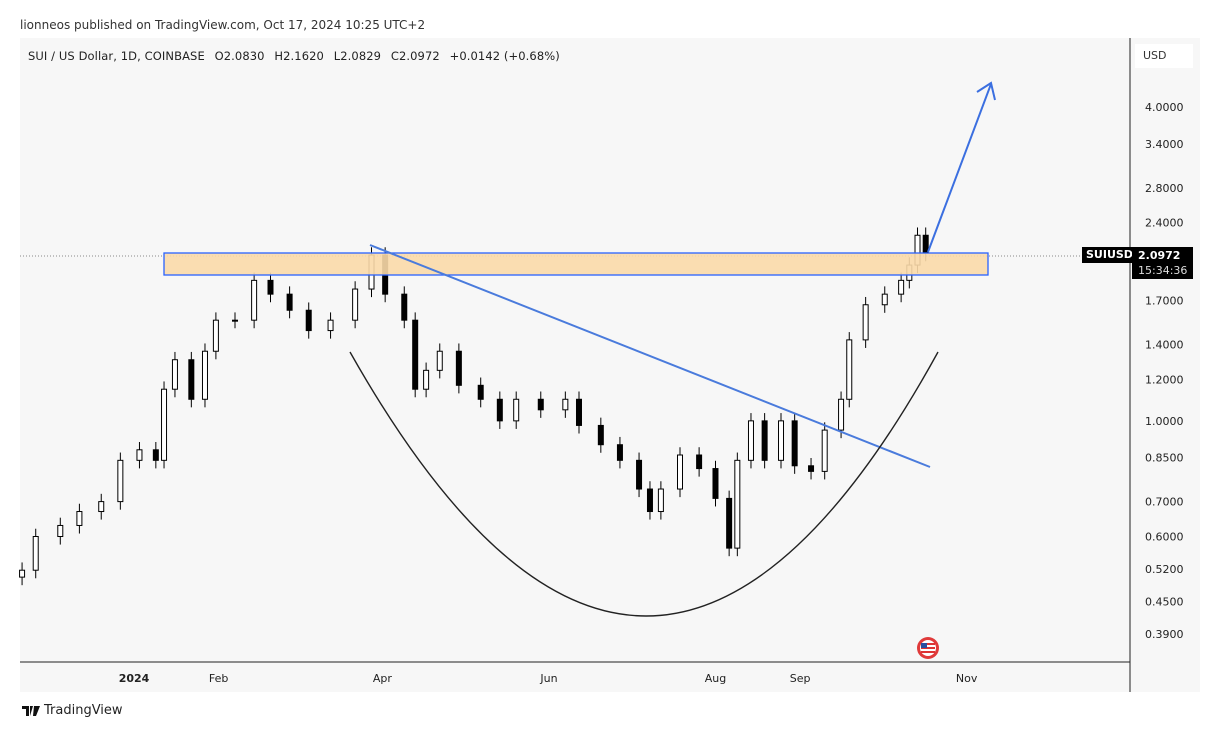 Image resolution: width=1220 pixels, height=740 pixels. I want to click on resistance-zone, so click(576, 264).